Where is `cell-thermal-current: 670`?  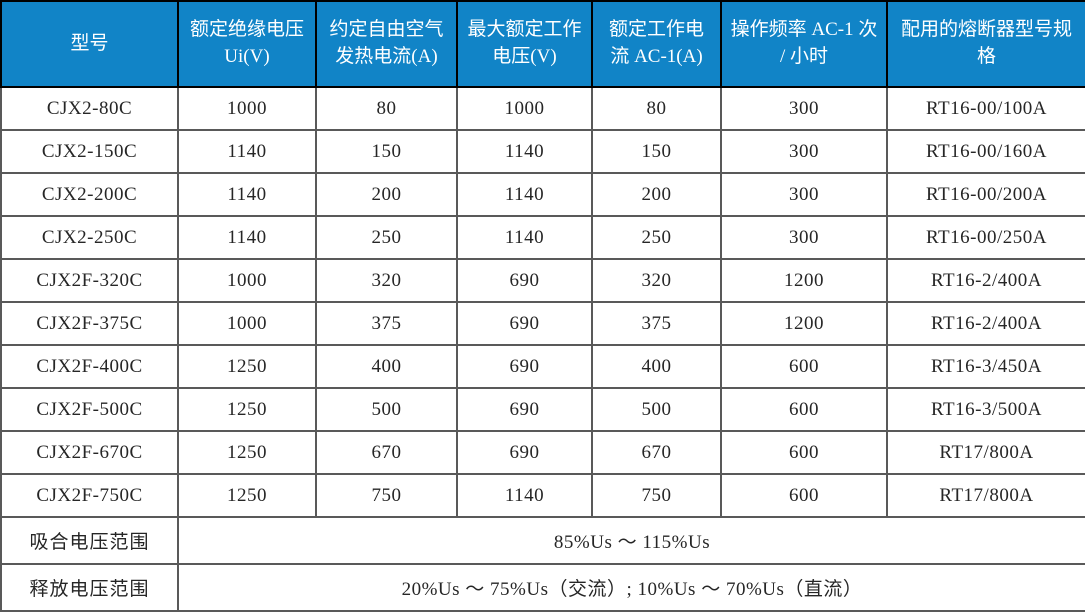 cell-thermal-current: 670 is located at coordinates (386, 452).